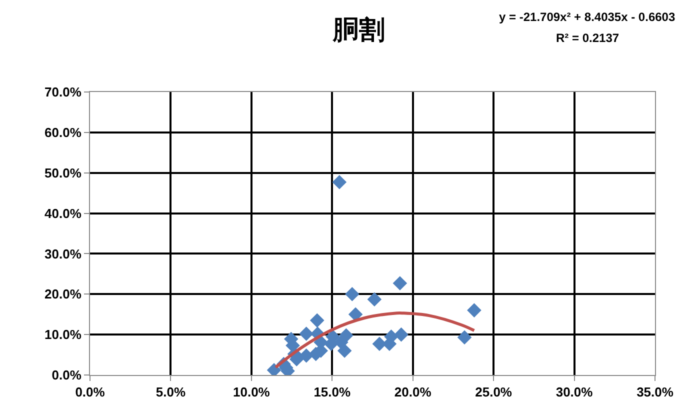 The height and width of the screenshot is (419, 690). I want to click on x-tick-label: 30.0%, so click(575, 392).